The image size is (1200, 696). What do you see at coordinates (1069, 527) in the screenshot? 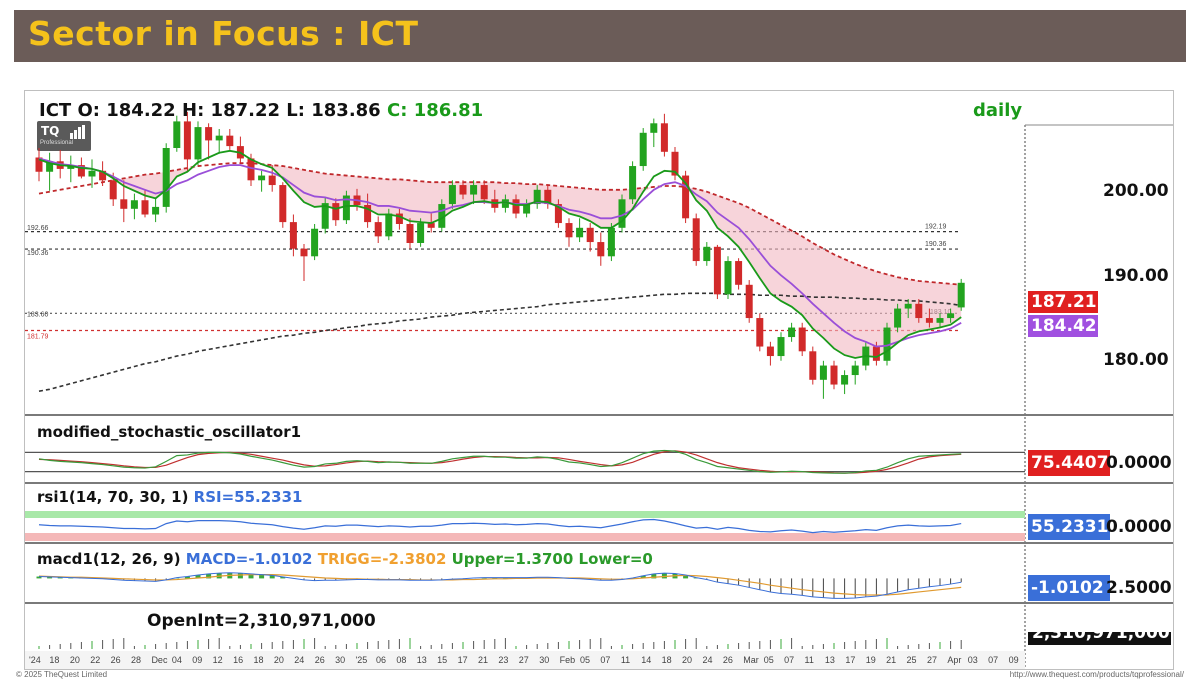
I see `rsi-value-box: 55.2331` at bounding box center [1069, 527].